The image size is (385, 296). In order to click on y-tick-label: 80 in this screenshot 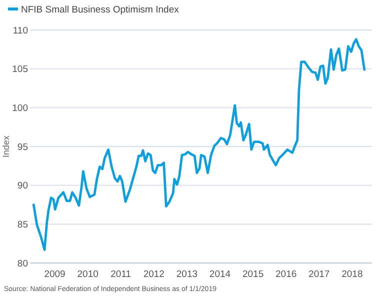, I will do `click(22, 264)`.